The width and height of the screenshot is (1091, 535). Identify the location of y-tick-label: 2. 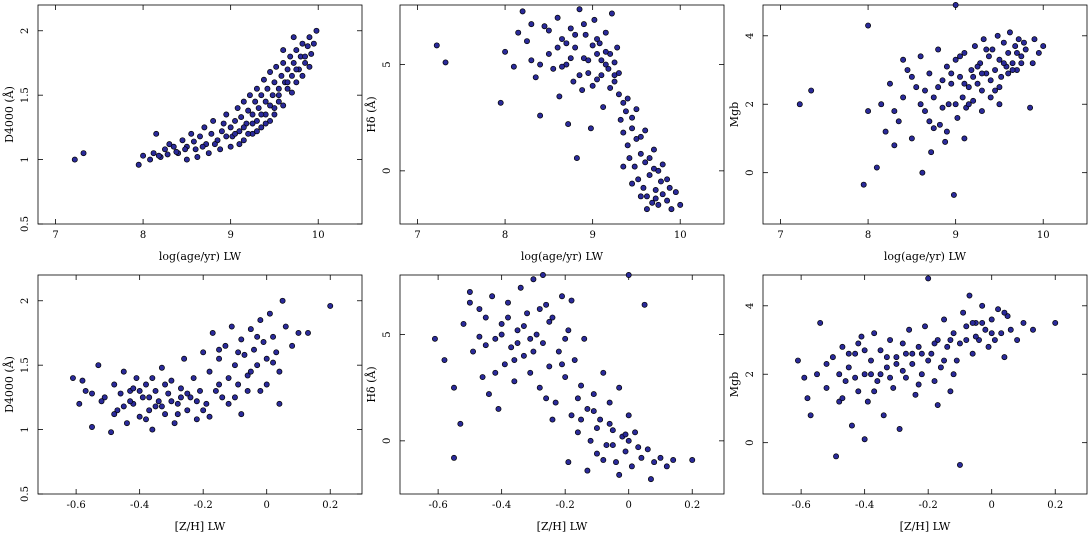
(750, 374).